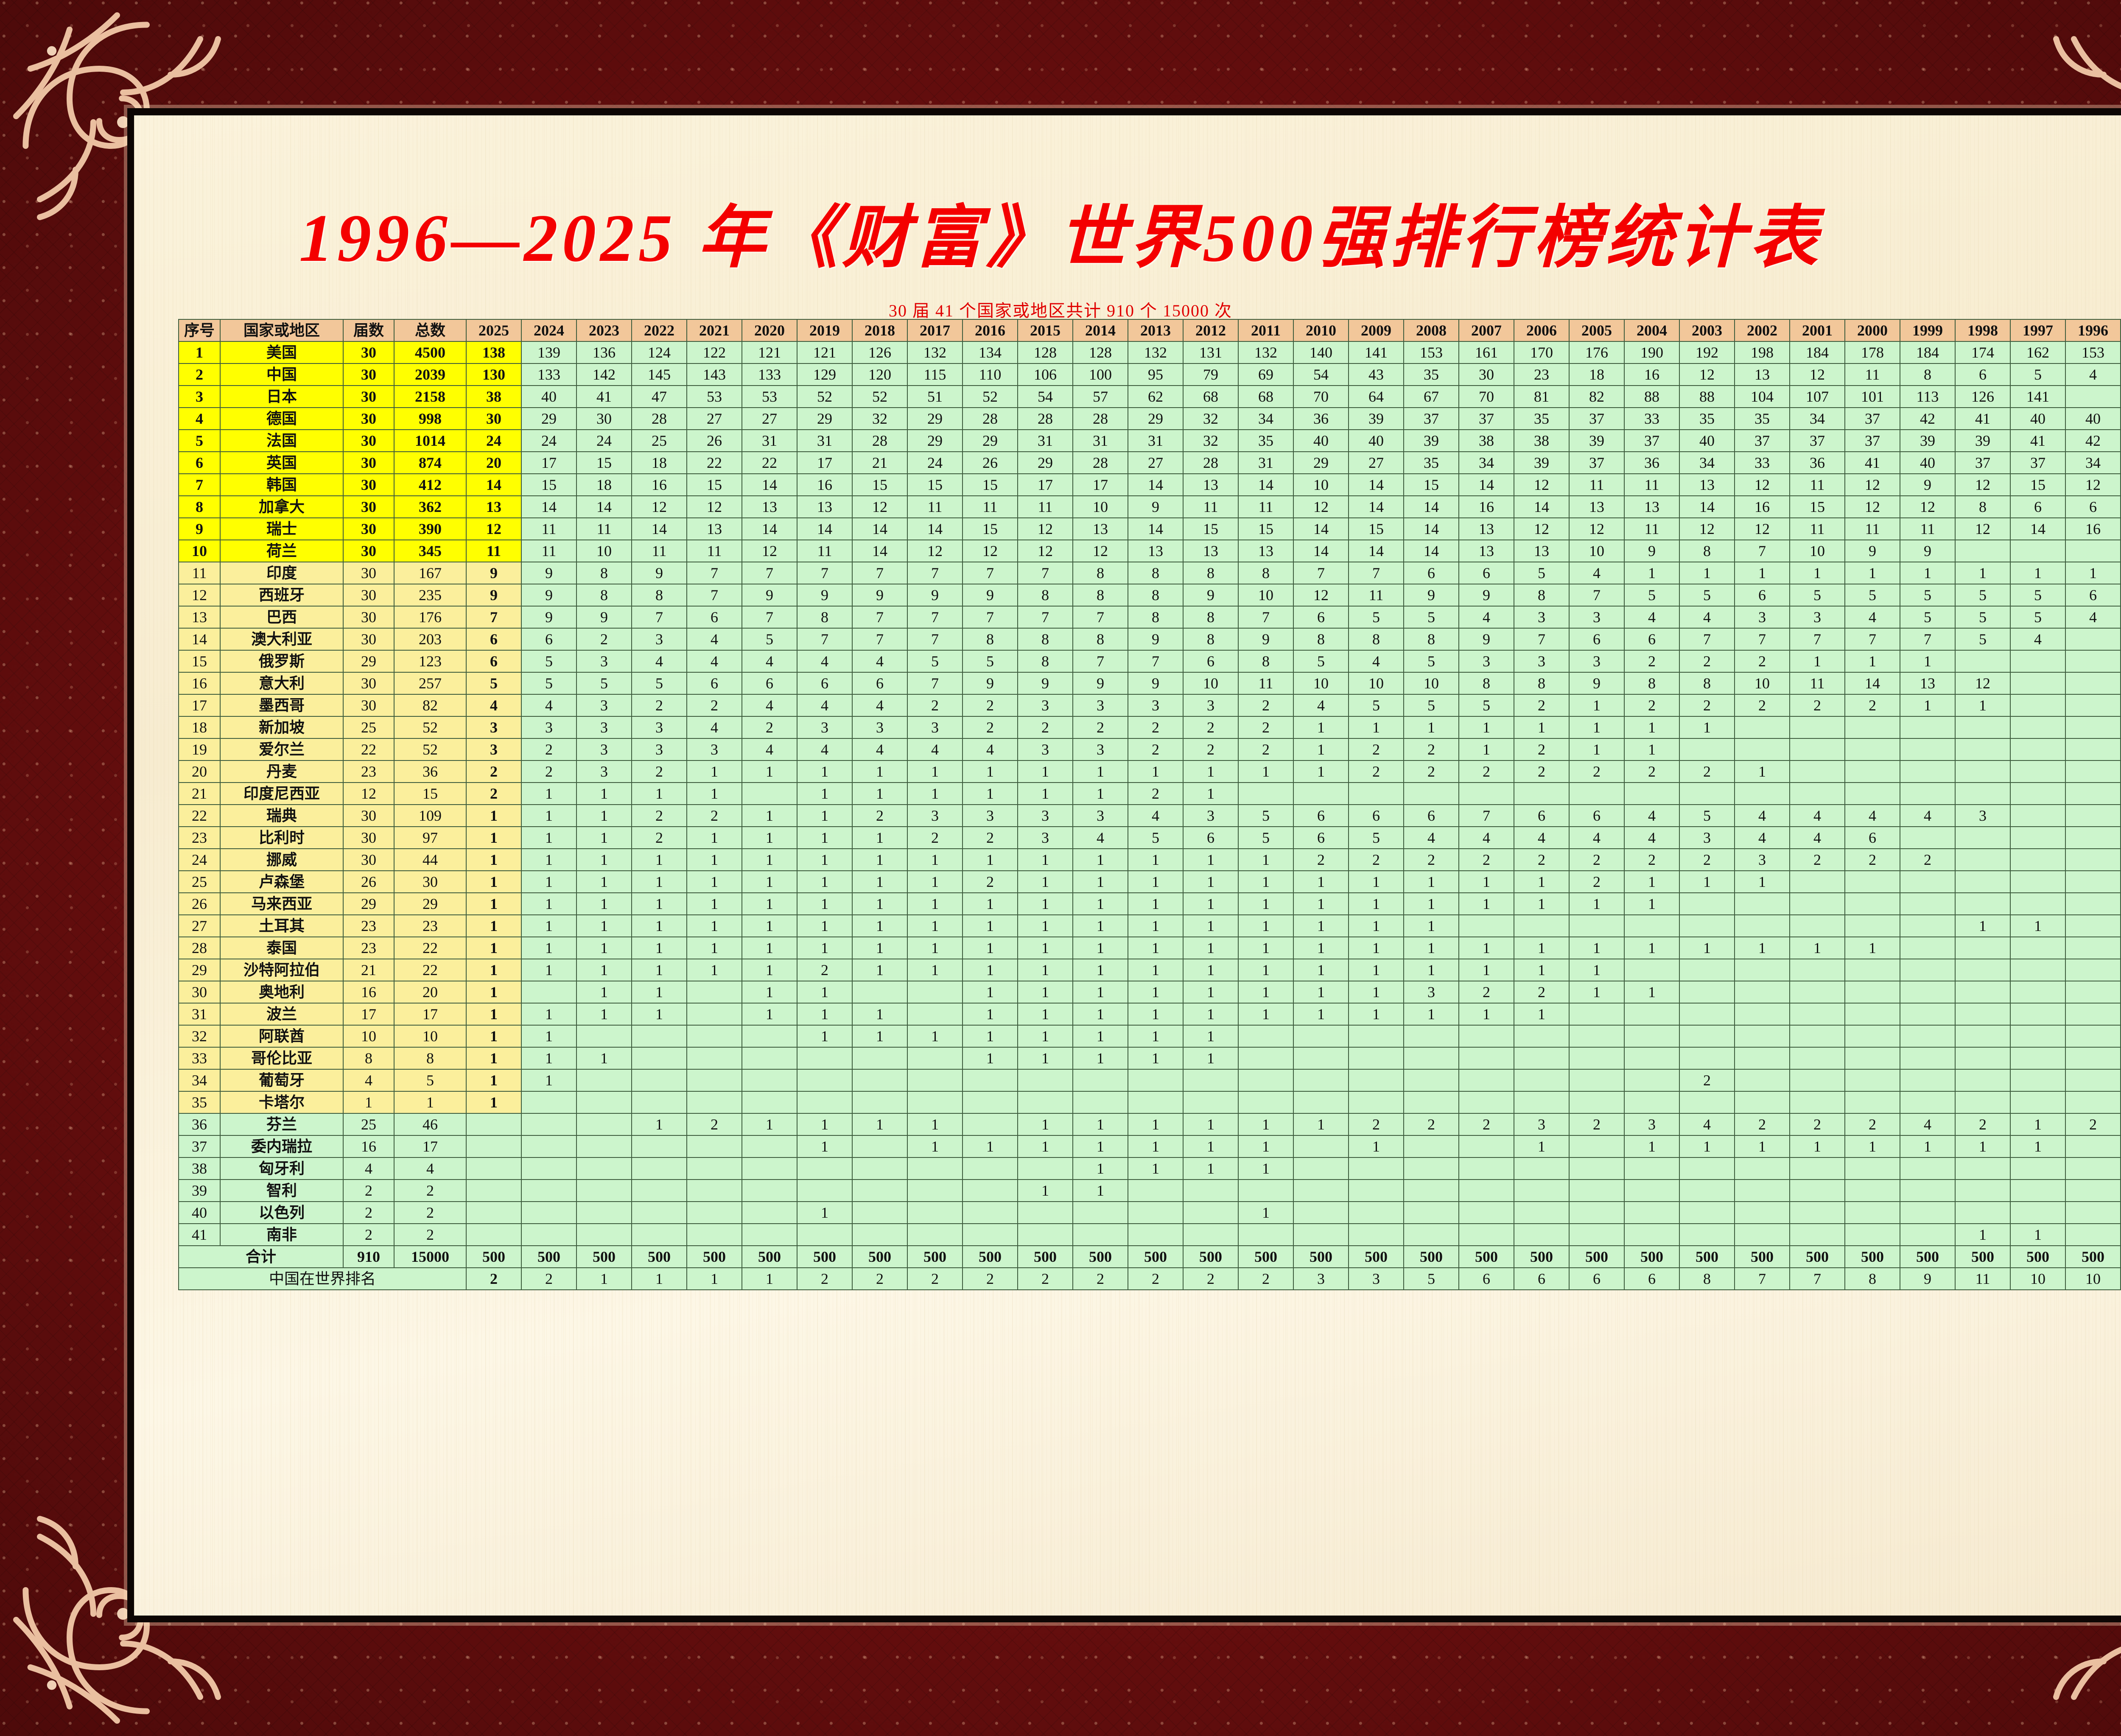 This screenshot has height=1736, width=2121. Describe the element at coordinates (1149, 749) in the screenshot. I see `table-row: 19 爱尔兰 22 52 3 2 3 3 3 4 4 4 4 4 3 3 2 2 2 1 2 2 1 2 1 1` at that location.